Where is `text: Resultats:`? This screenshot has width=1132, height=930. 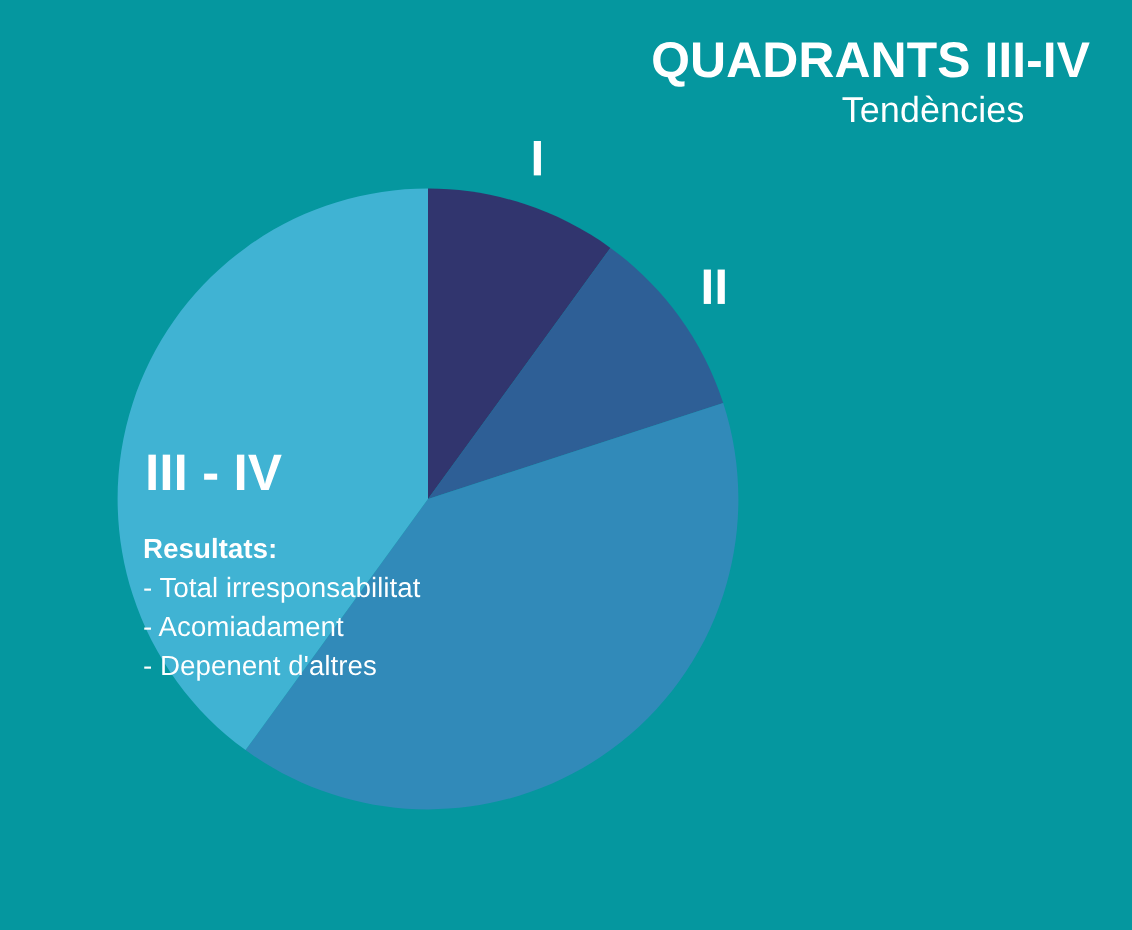 text: Resultats: is located at coordinates (209, 548).